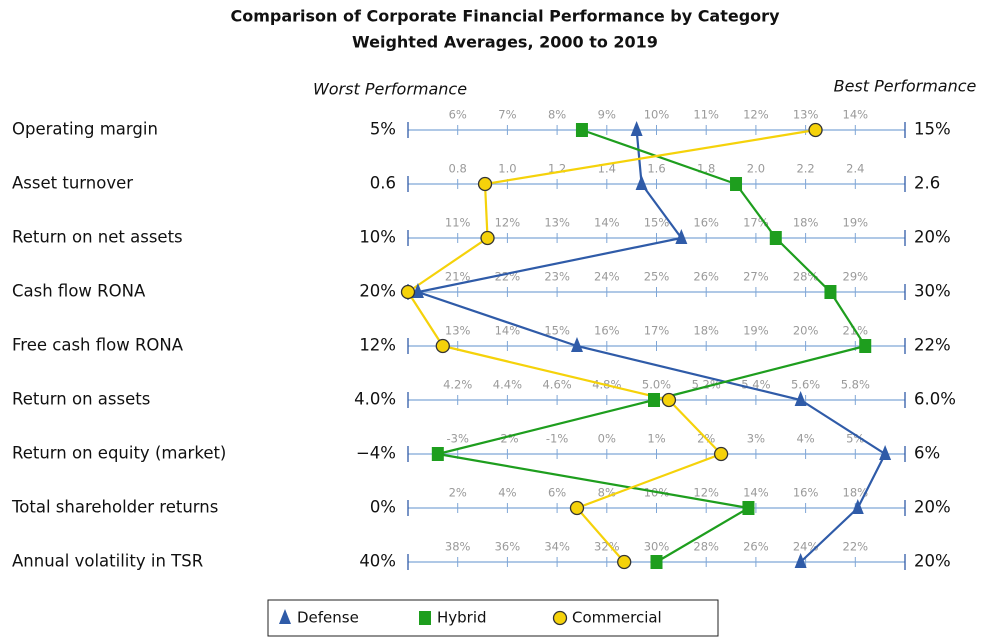 The image size is (994, 637). I want to click on tick-label: 25%, so click(657, 277).